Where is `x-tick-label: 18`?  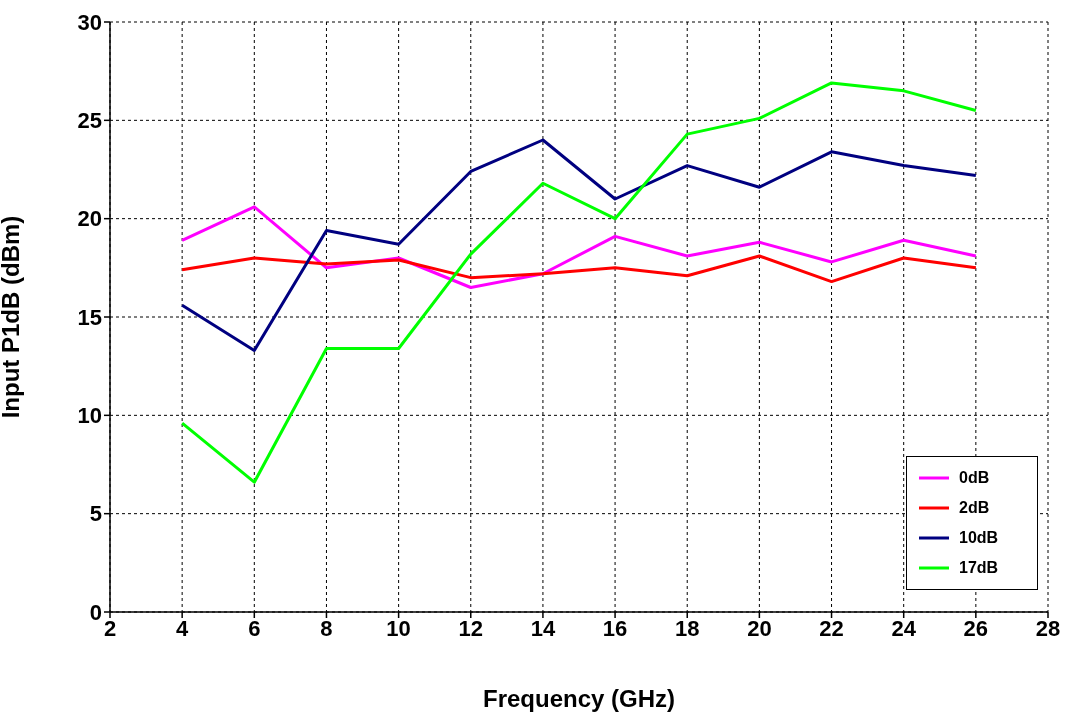
x-tick-label: 18 is located at coordinates (687, 628).